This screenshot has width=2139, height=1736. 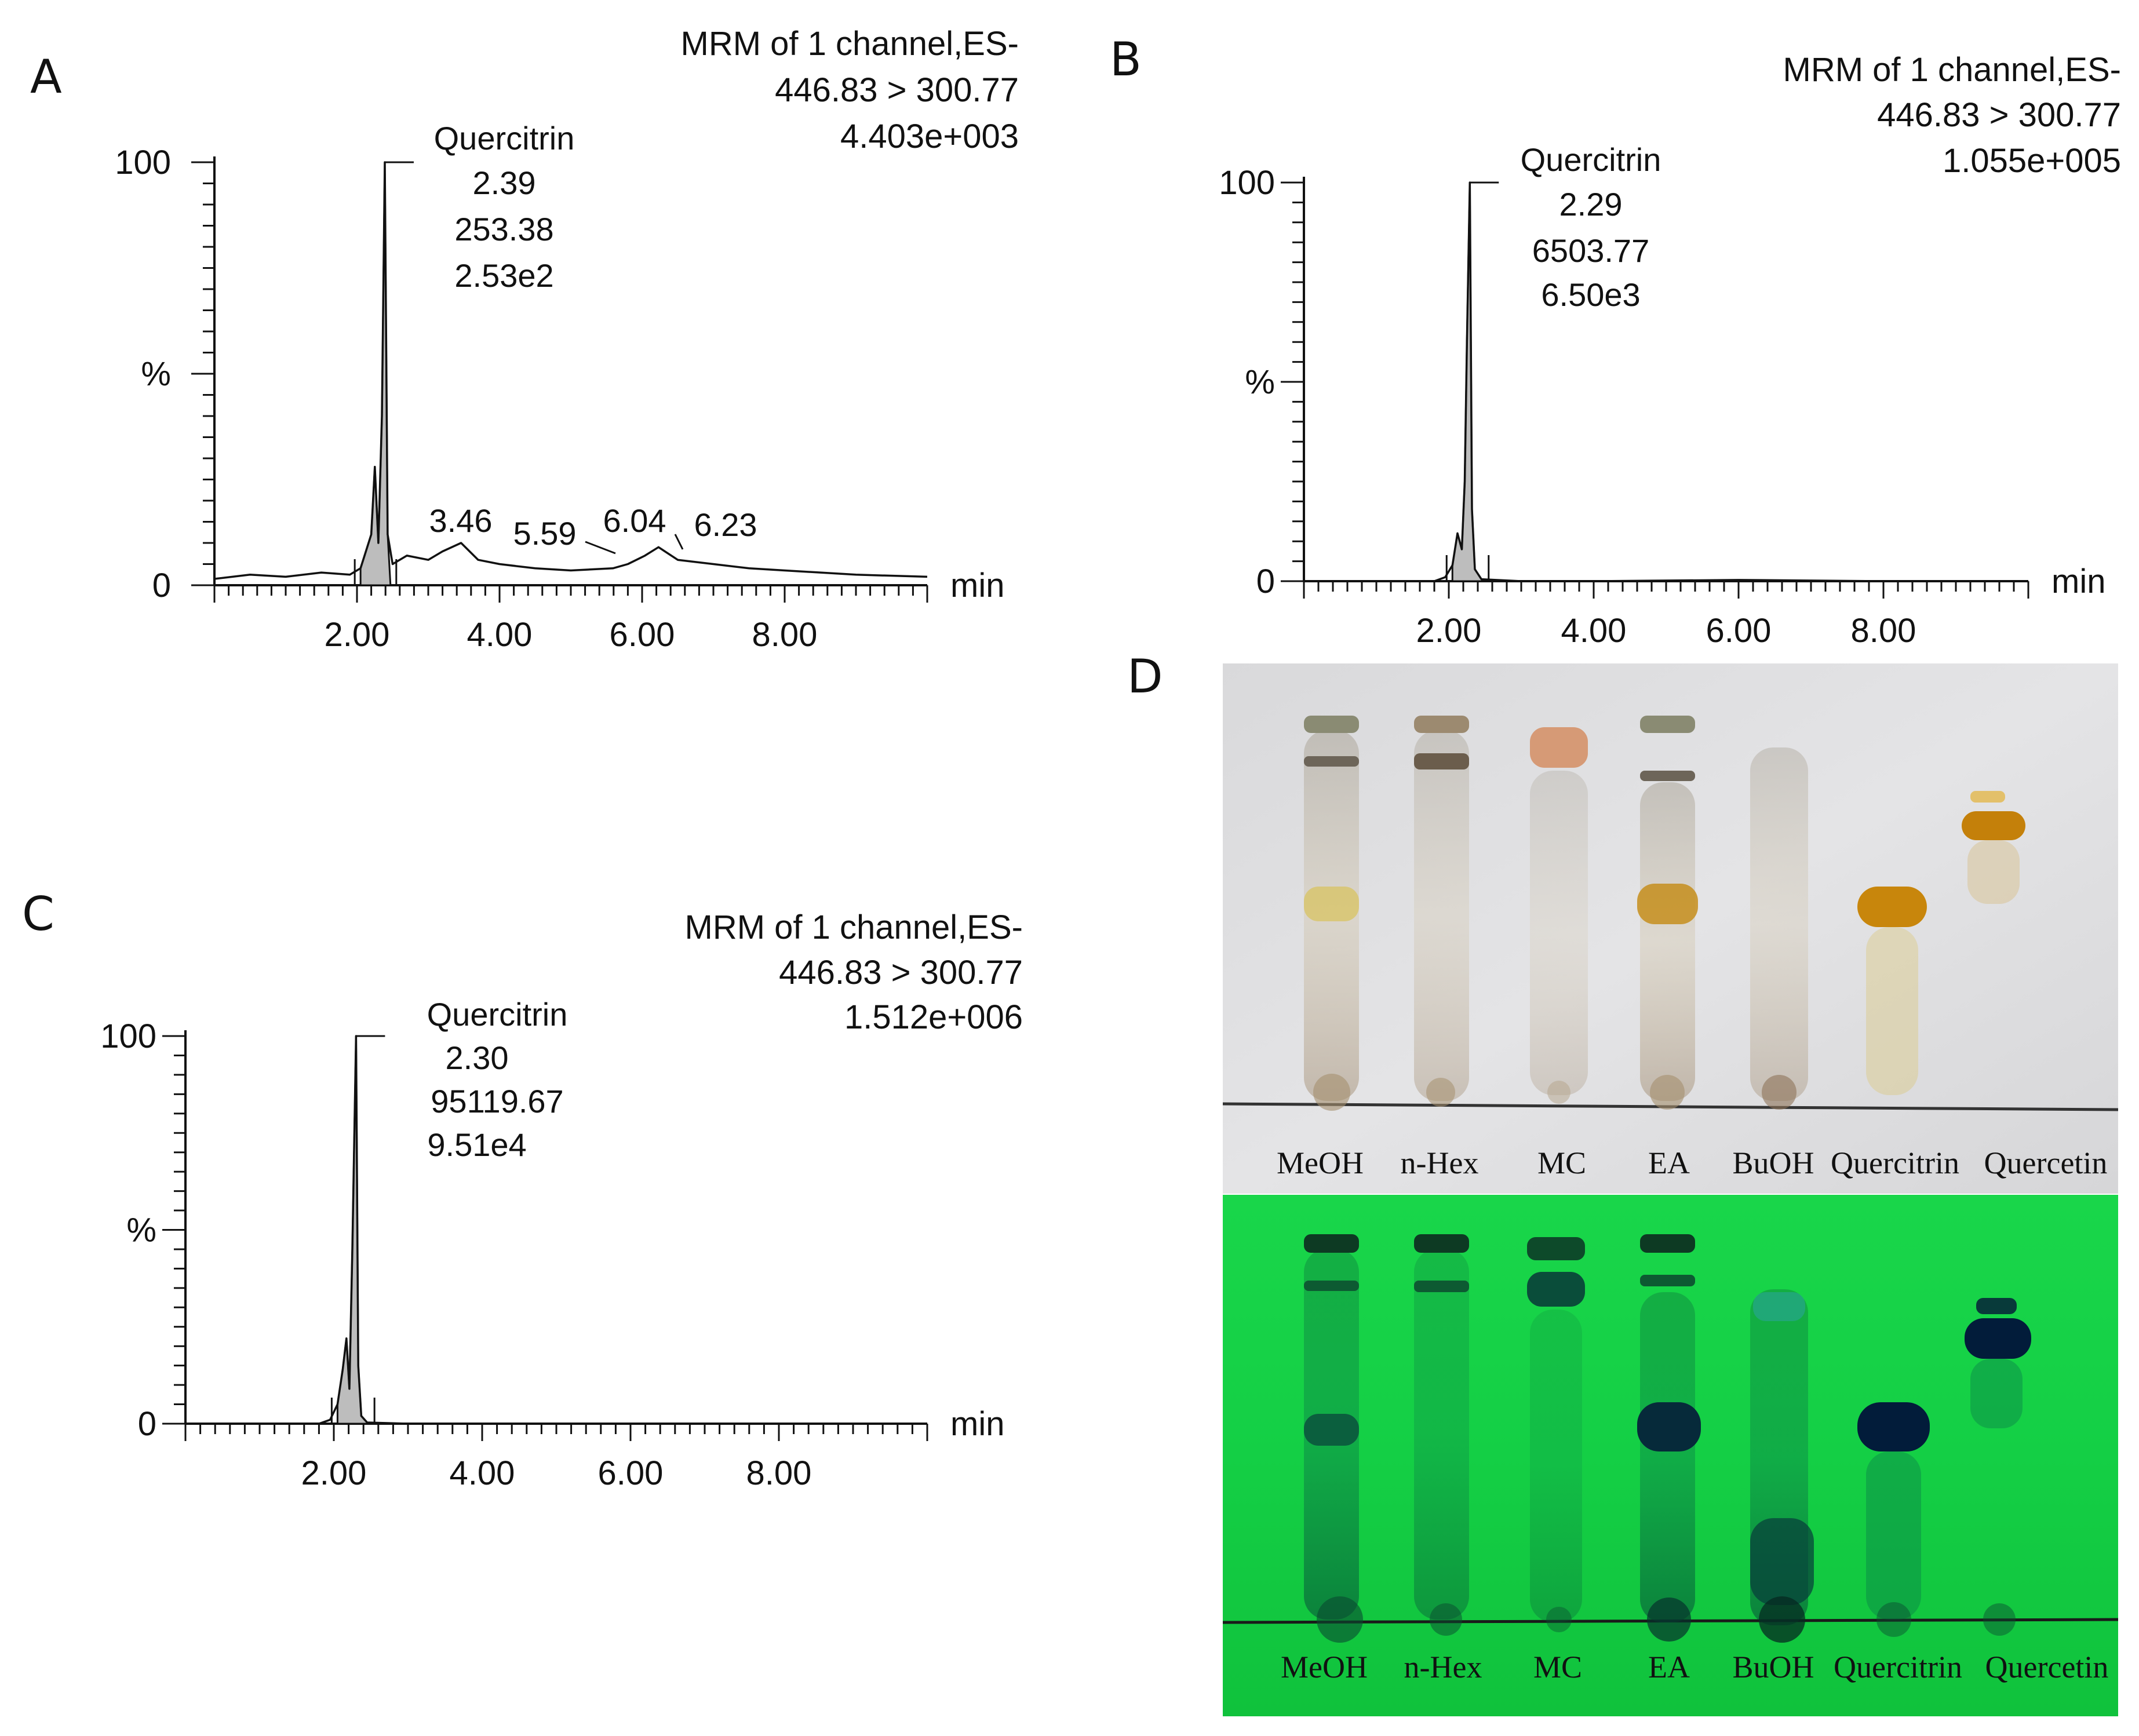 What do you see at coordinates (46, 77) in the screenshot?
I see `panel-letter-a: A` at bounding box center [46, 77].